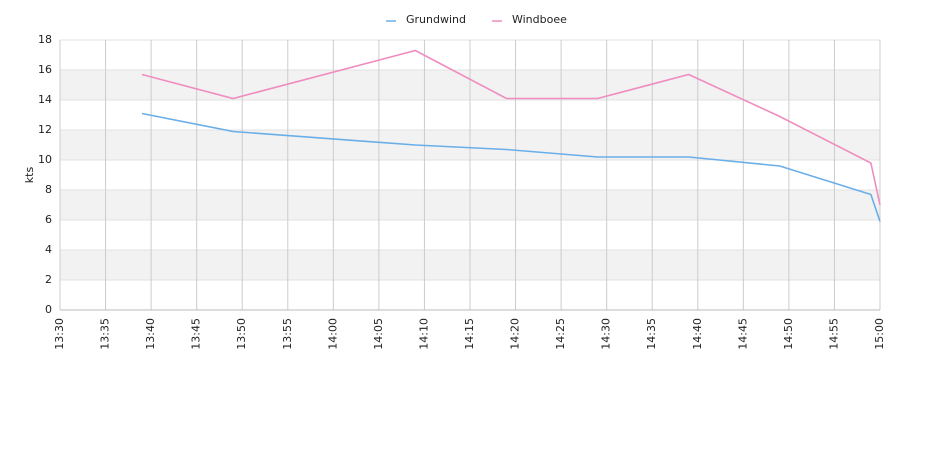 This screenshot has height=450, width=940. Describe the element at coordinates (105, 334) in the screenshot. I see `x-tick-label: 13:35` at that location.